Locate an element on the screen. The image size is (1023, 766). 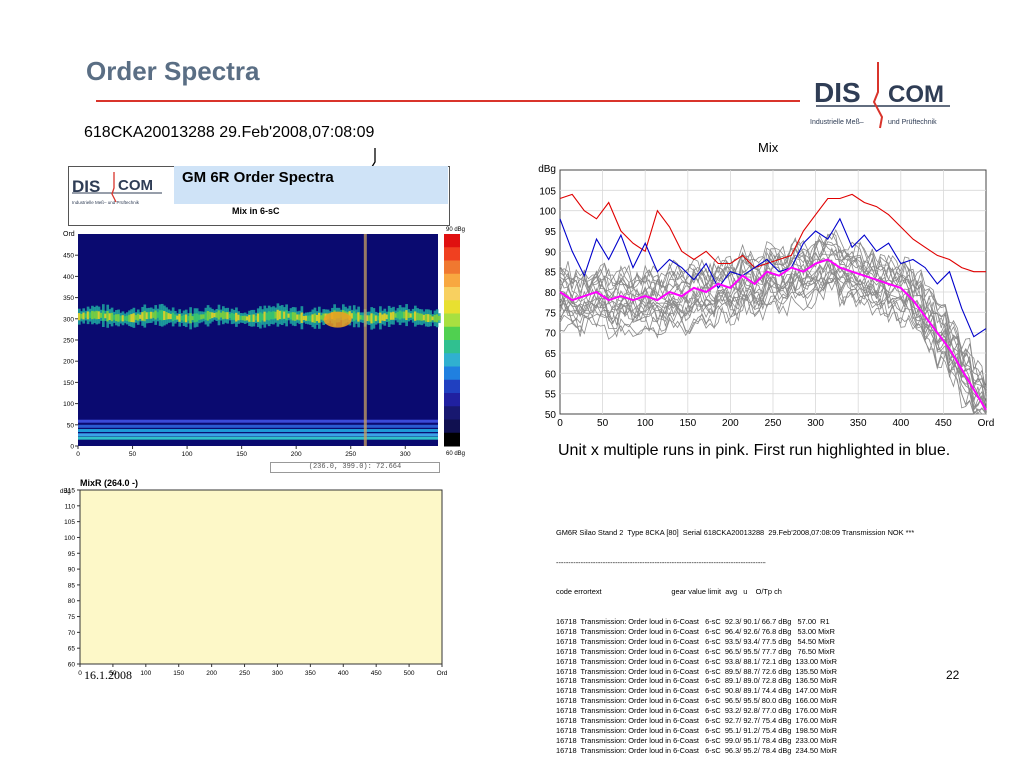
mixr-y-tick-label: 90 is located at coordinates (72, 570).